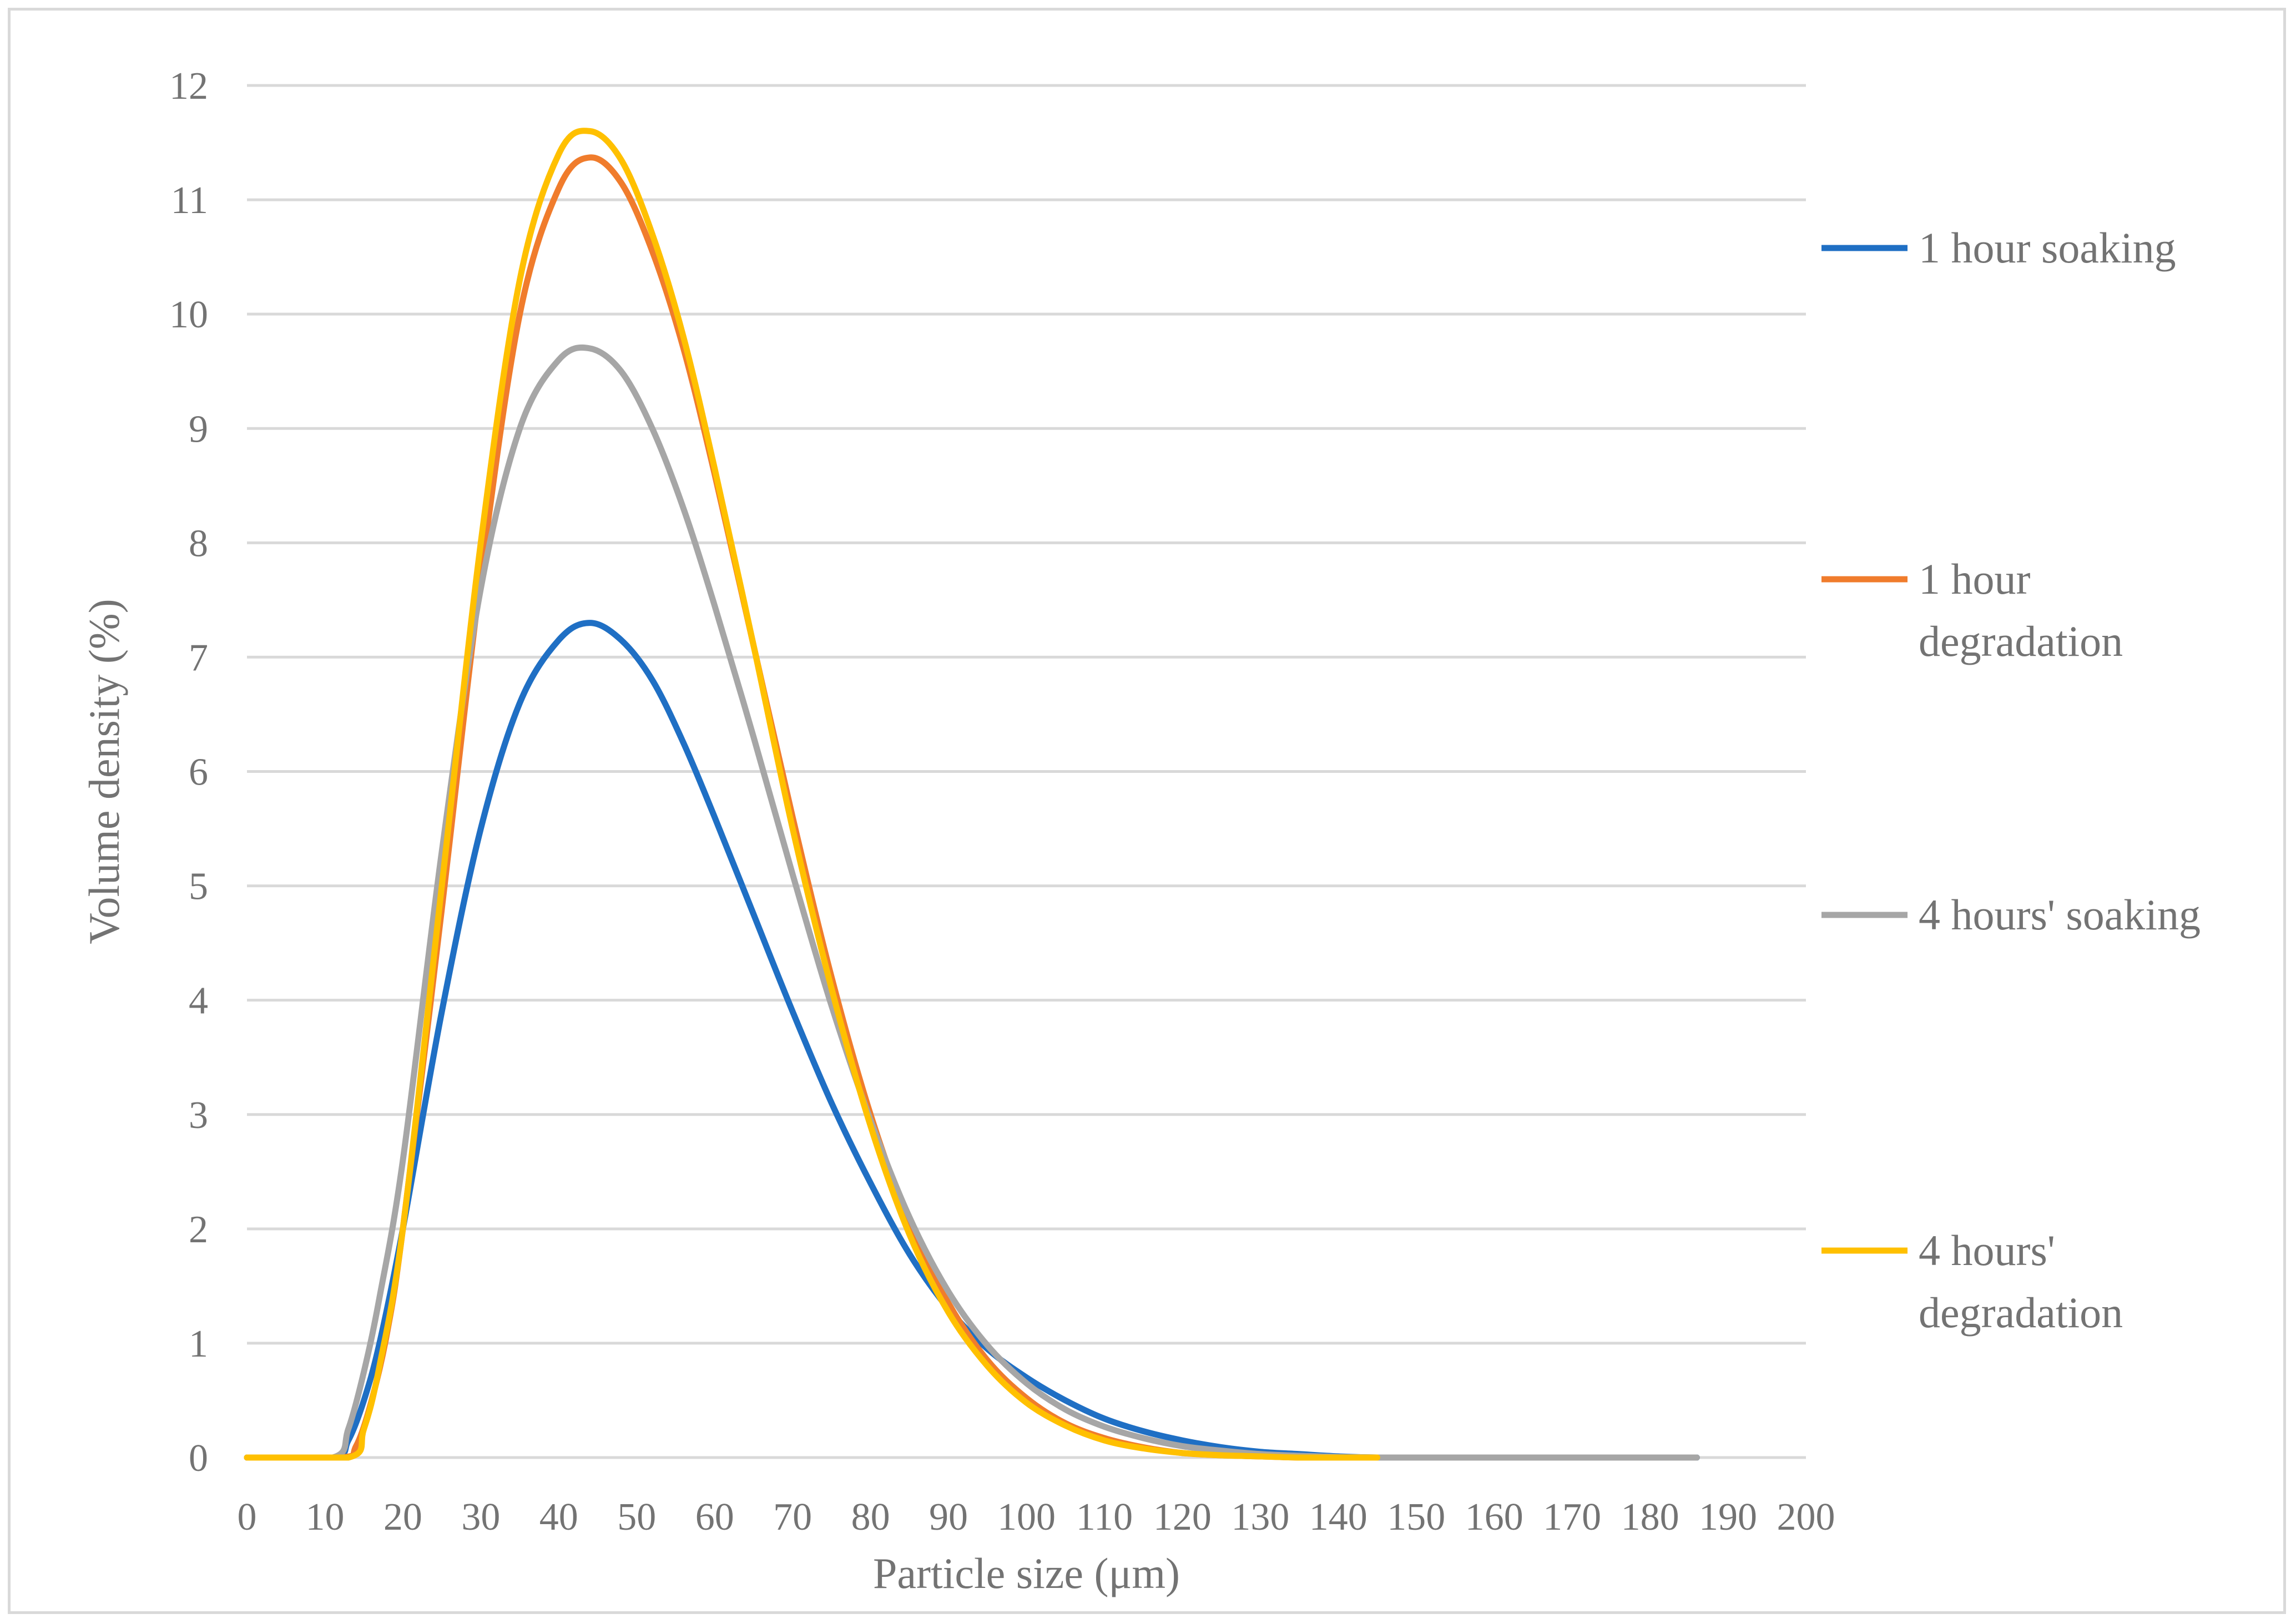 The image size is (2296, 1624). What do you see at coordinates (792, 1517) in the screenshot?
I see `x-tick-label: 70` at bounding box center [792, 1517].